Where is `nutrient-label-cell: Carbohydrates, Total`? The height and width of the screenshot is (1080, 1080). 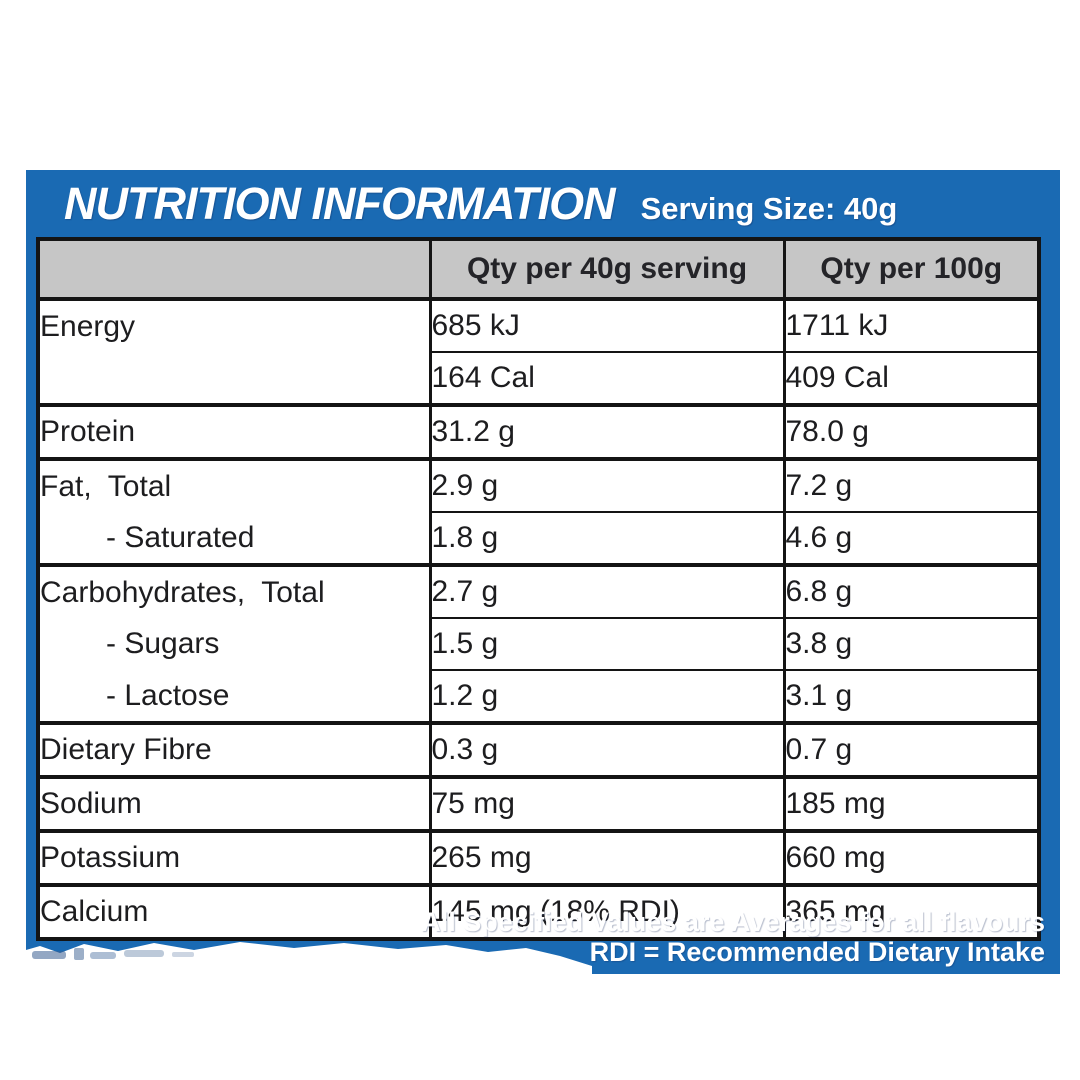
nutrient-label-cell: Carbohydrates, Total is located at coordinates (234, 590).